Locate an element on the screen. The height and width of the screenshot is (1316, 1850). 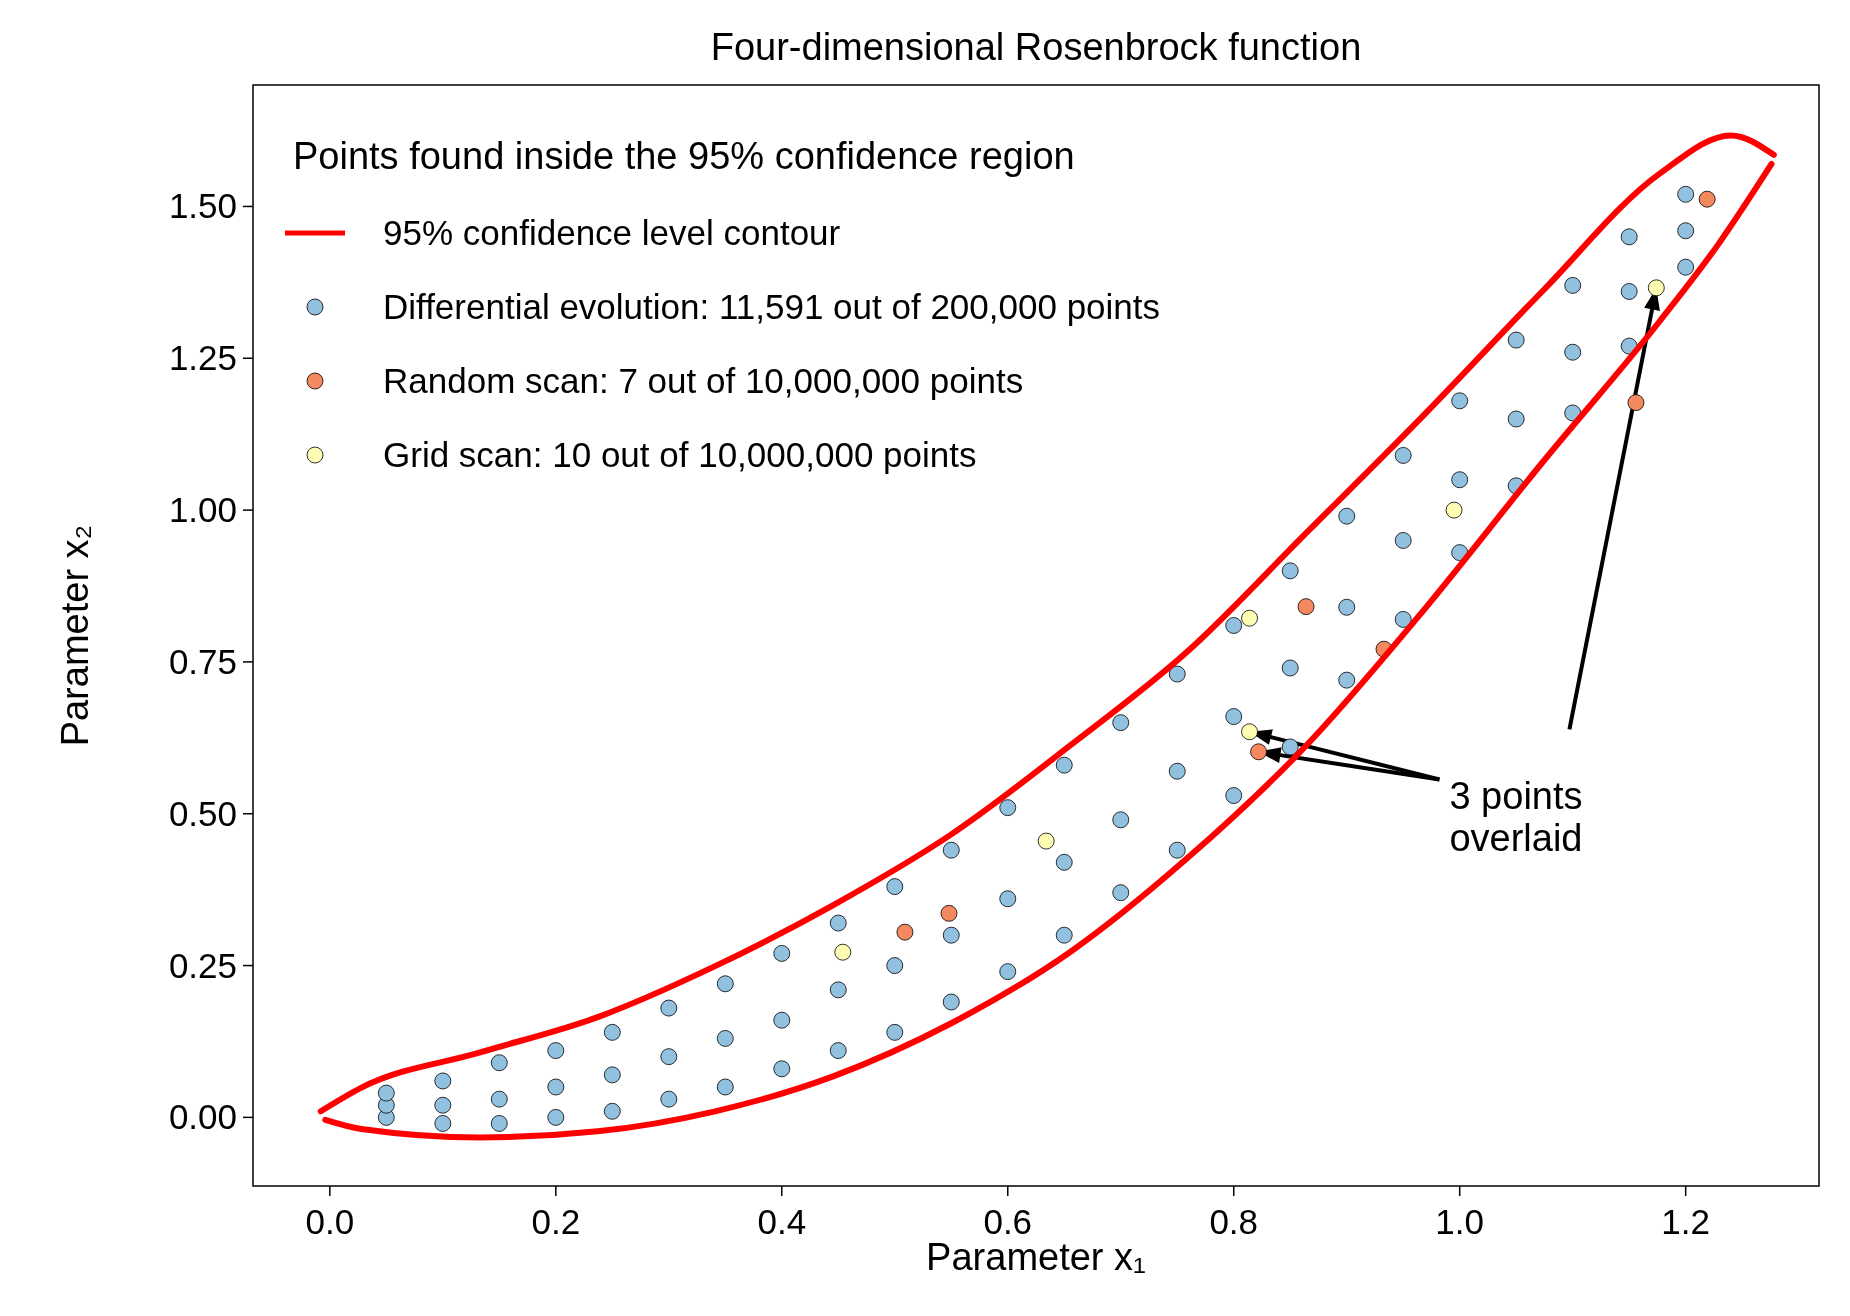
annotation: 3 points overlaid is located at coordinates (1516, 817).